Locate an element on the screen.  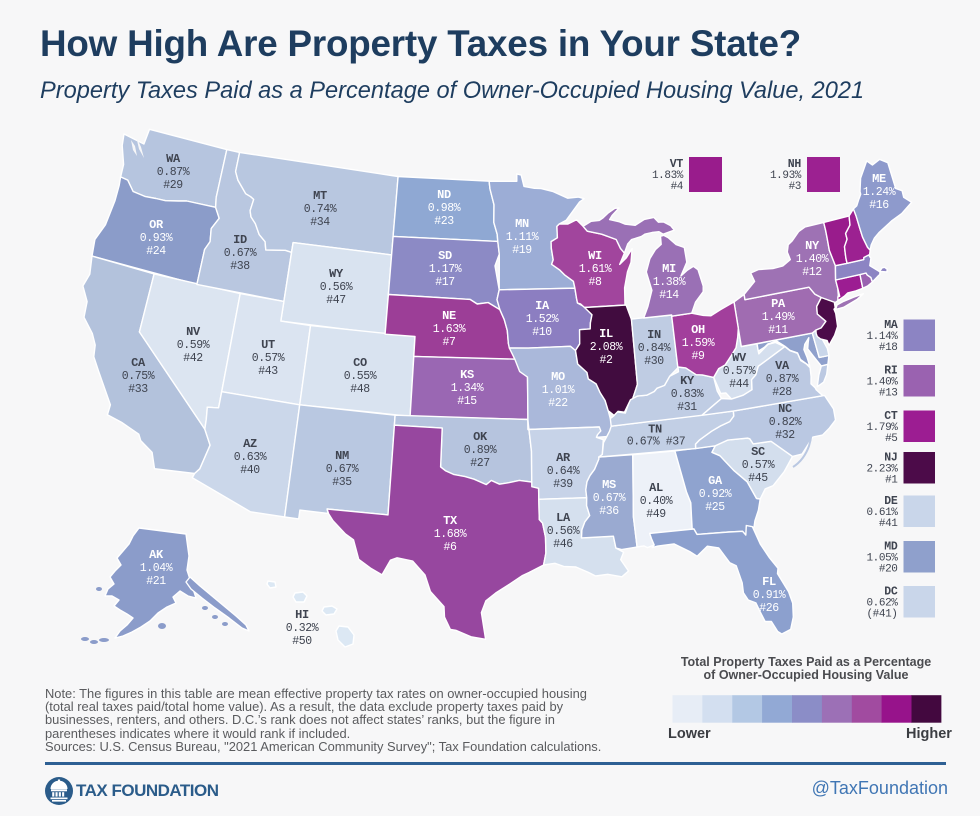
svg-text: #1 is located at coordinates (891, 480).